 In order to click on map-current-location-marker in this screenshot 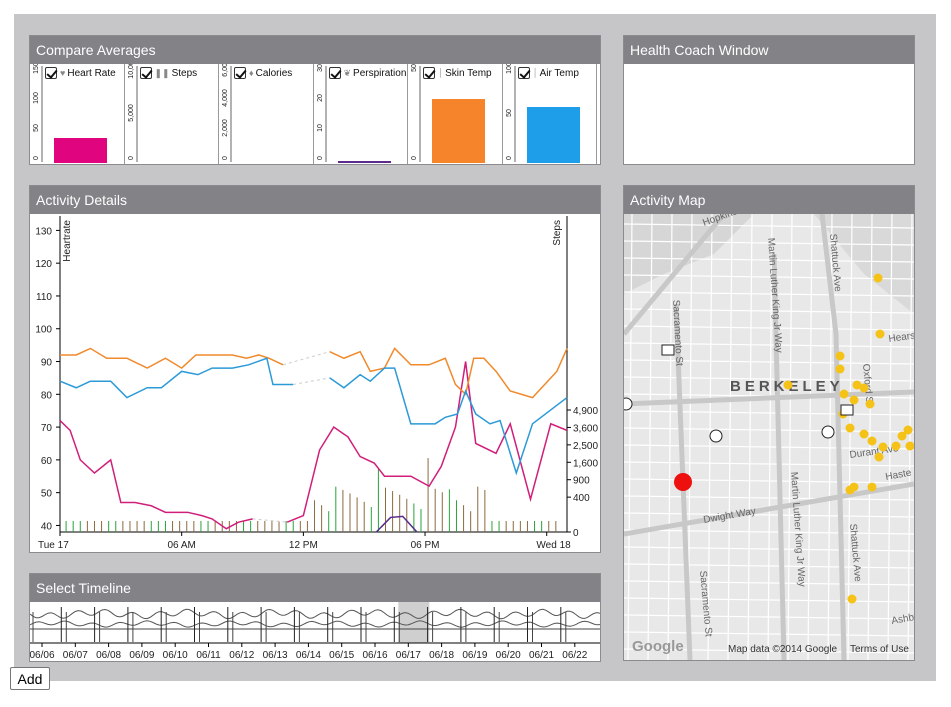, I will do `click(683, 482)`.